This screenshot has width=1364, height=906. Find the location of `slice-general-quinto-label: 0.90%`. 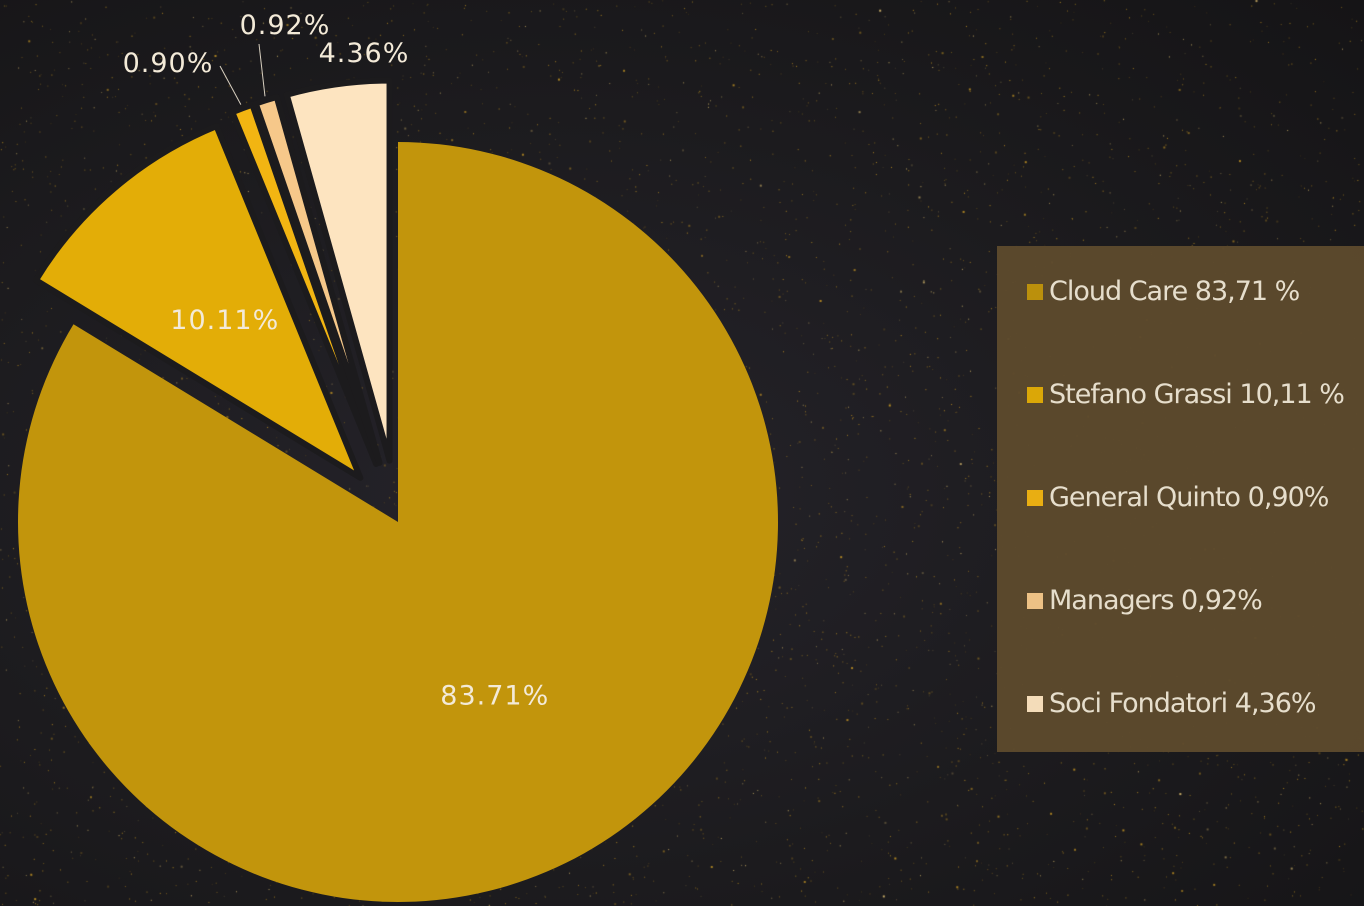

slice-general-quinto-label: 0.90% is located at coordinates (168, 63).